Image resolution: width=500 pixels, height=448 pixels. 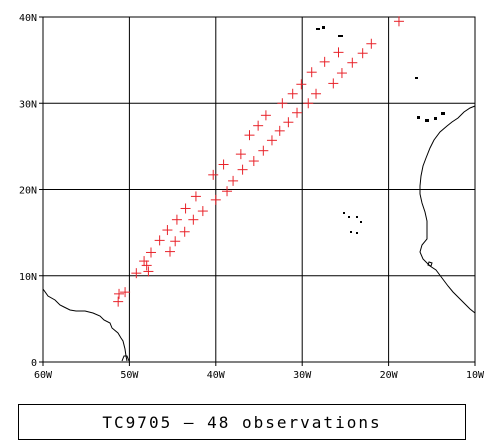 I want to click on lon-tick-label: 40W, so click(x=216, y=375).